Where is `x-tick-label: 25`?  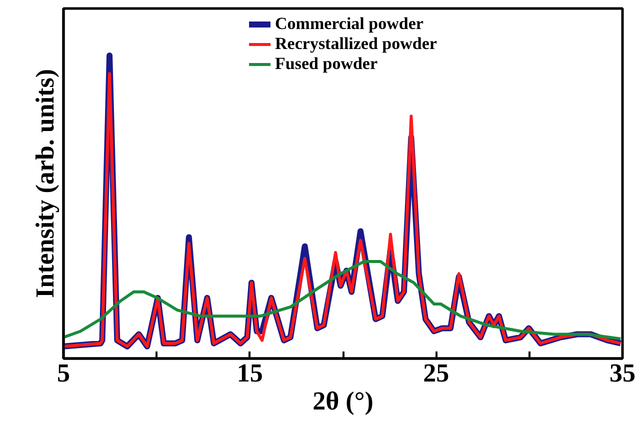
x-tick-label: 25 is located at coordinates (436, 373).